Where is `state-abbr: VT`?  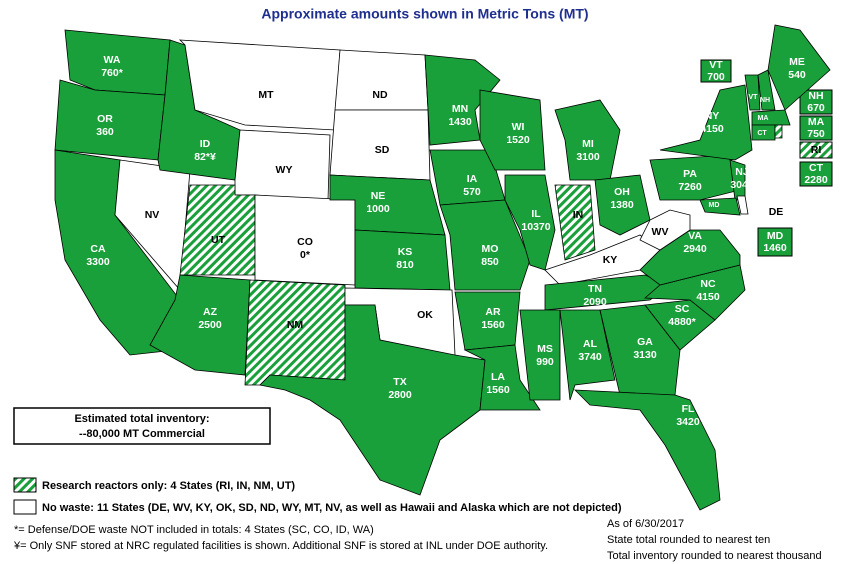 state-abbr: VT is located at coordinates (716, 65).